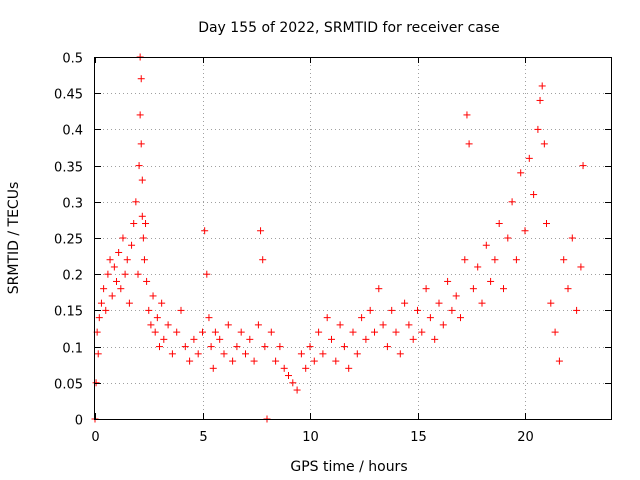 The height and width of the screenshot is (480, 640). What do you see at coordinates (72, 59) in the screenshot?
I see `y-tick-label: 0.5` at bounding box center [72, 59].